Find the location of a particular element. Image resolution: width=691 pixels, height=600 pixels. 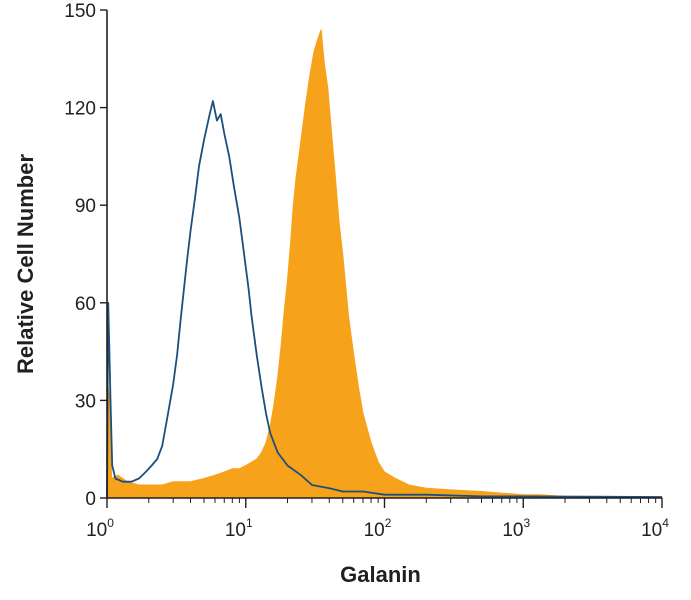

x-axis-ticks: 10⁰ 10¹ 10² 10³ 10⁴ is located at coordinates (377, 519).